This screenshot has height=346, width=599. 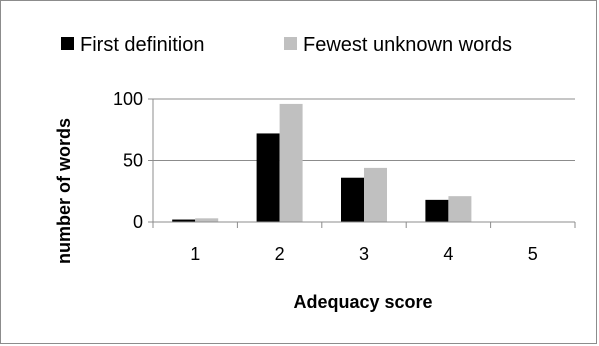 What do you see at coordinates (195, 254) in the screenshot?
I see `x-tick-label: 1` at bounding box center [195, 254].